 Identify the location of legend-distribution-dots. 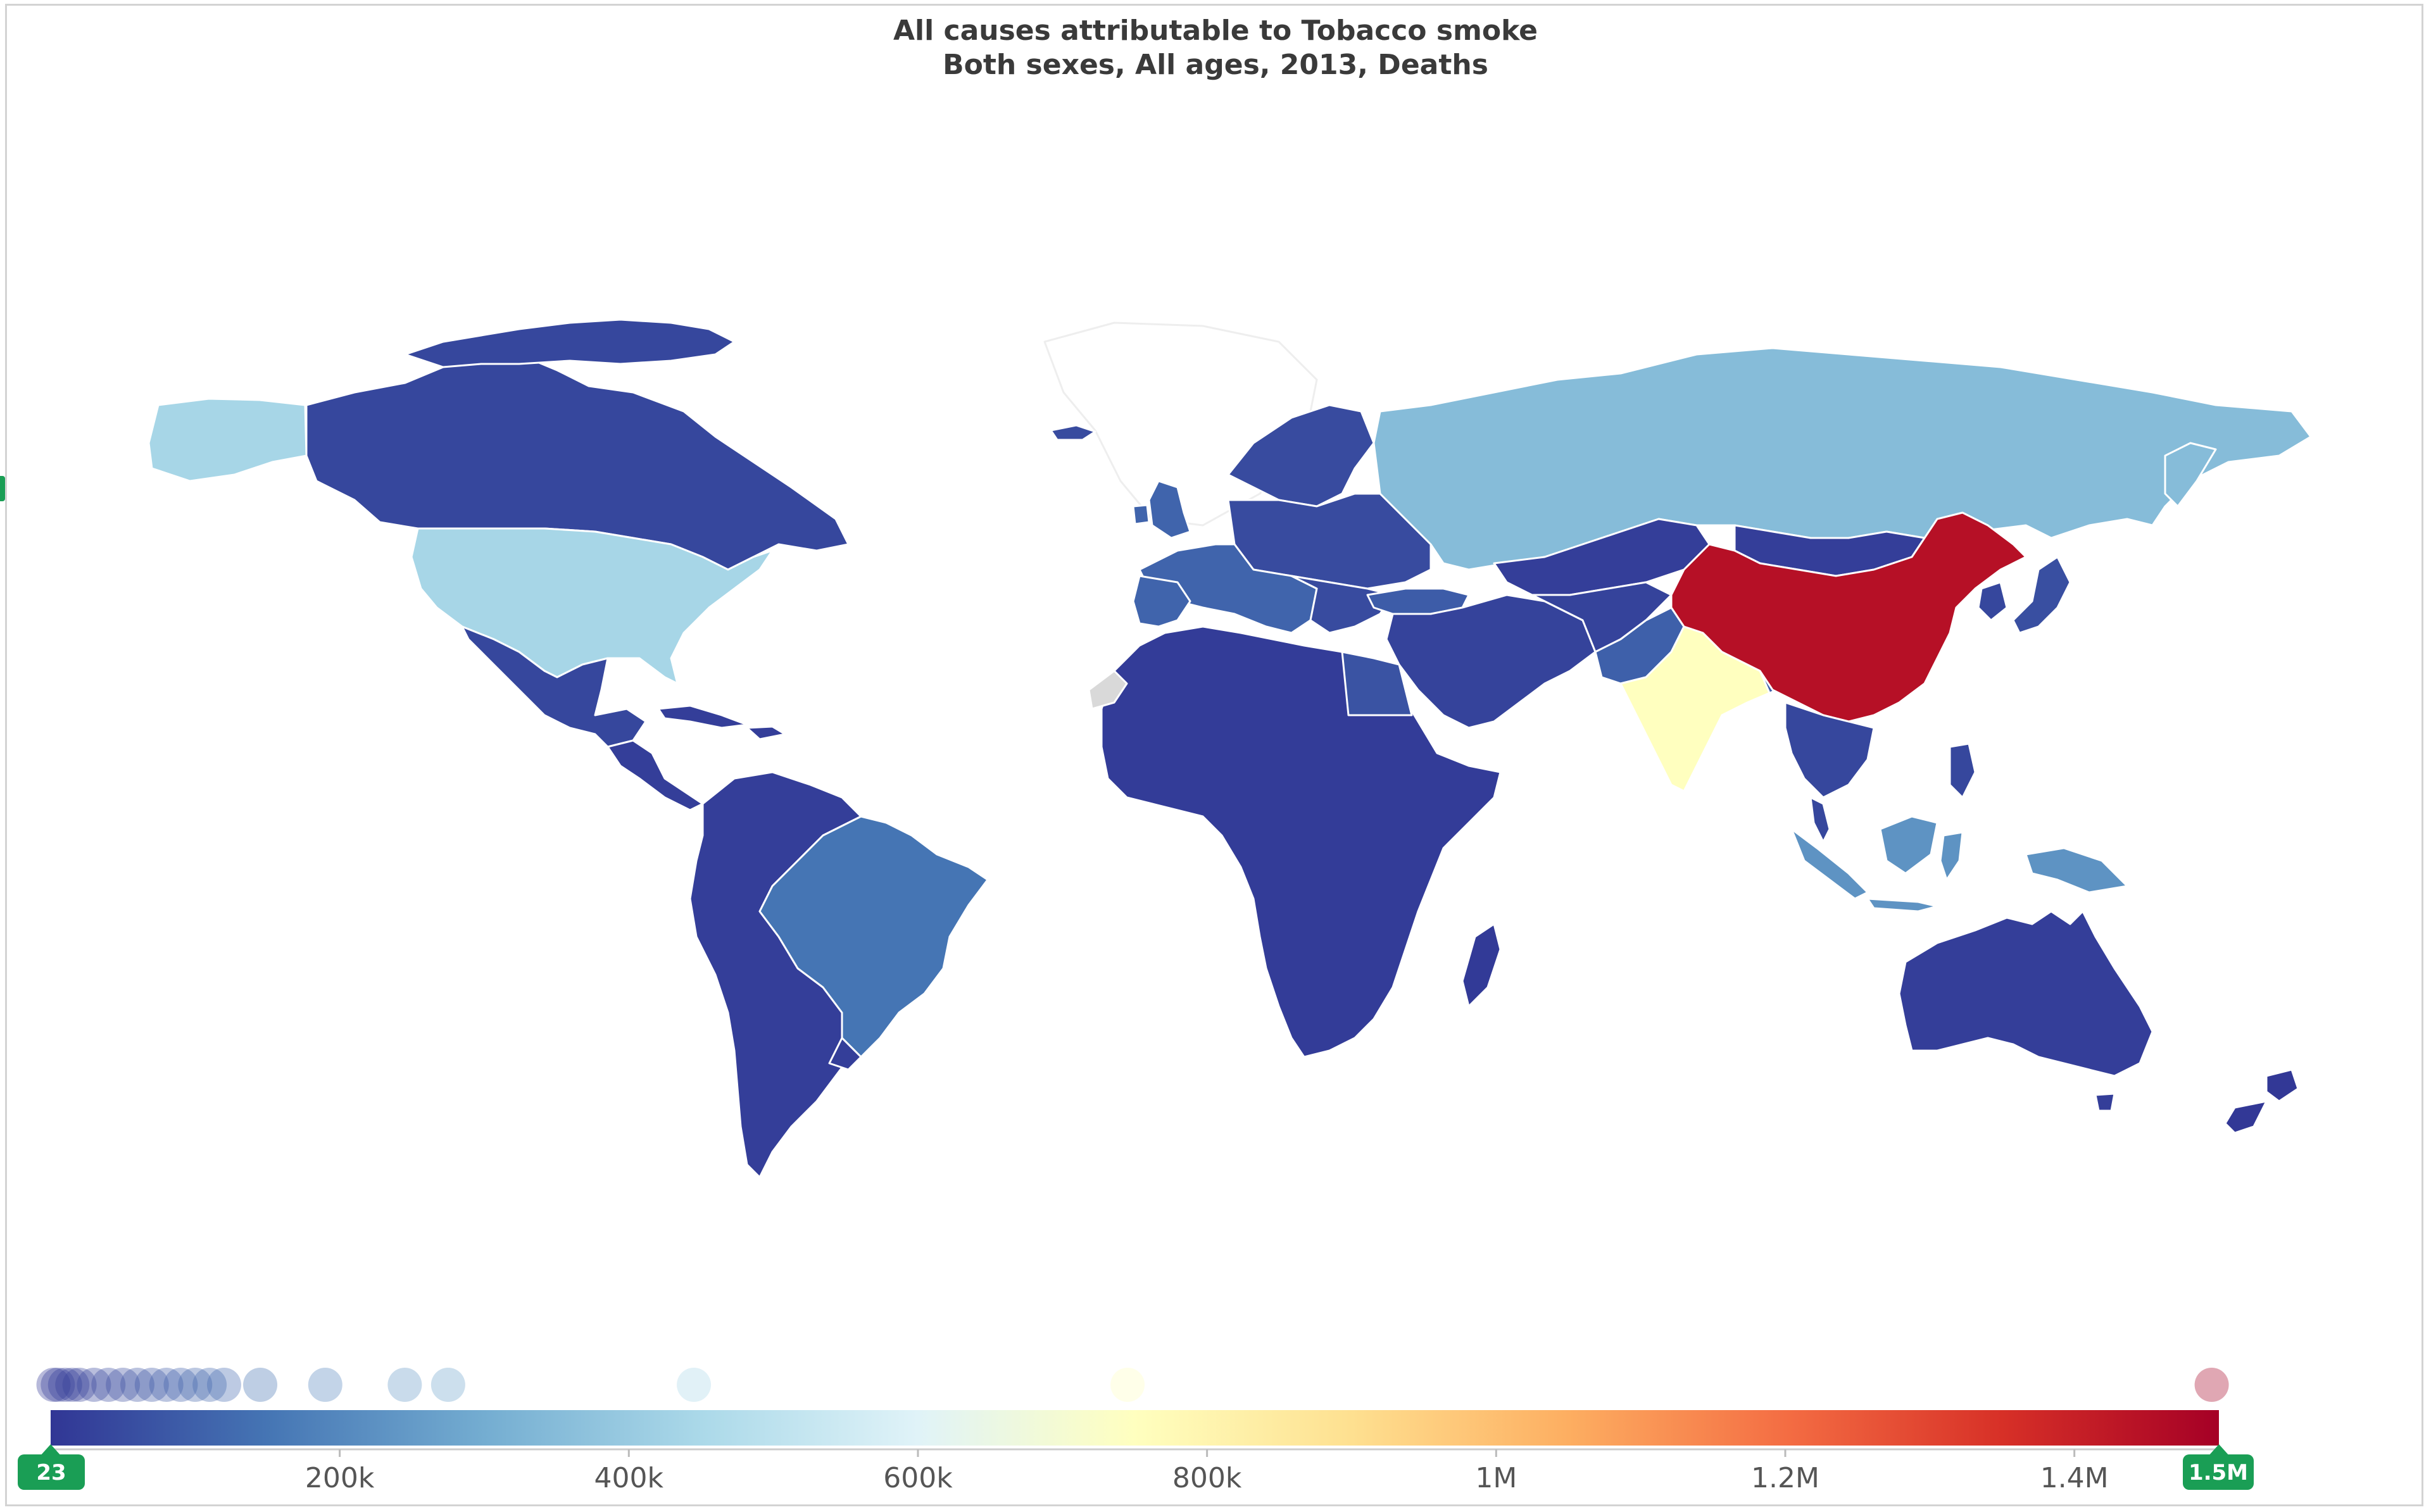
(1132, 1385).